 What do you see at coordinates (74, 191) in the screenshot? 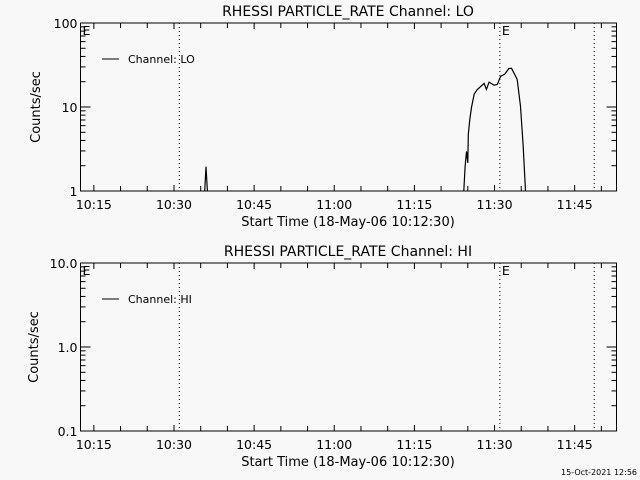
I see `y-tick-label: 1` at bounding box center [74, 191].